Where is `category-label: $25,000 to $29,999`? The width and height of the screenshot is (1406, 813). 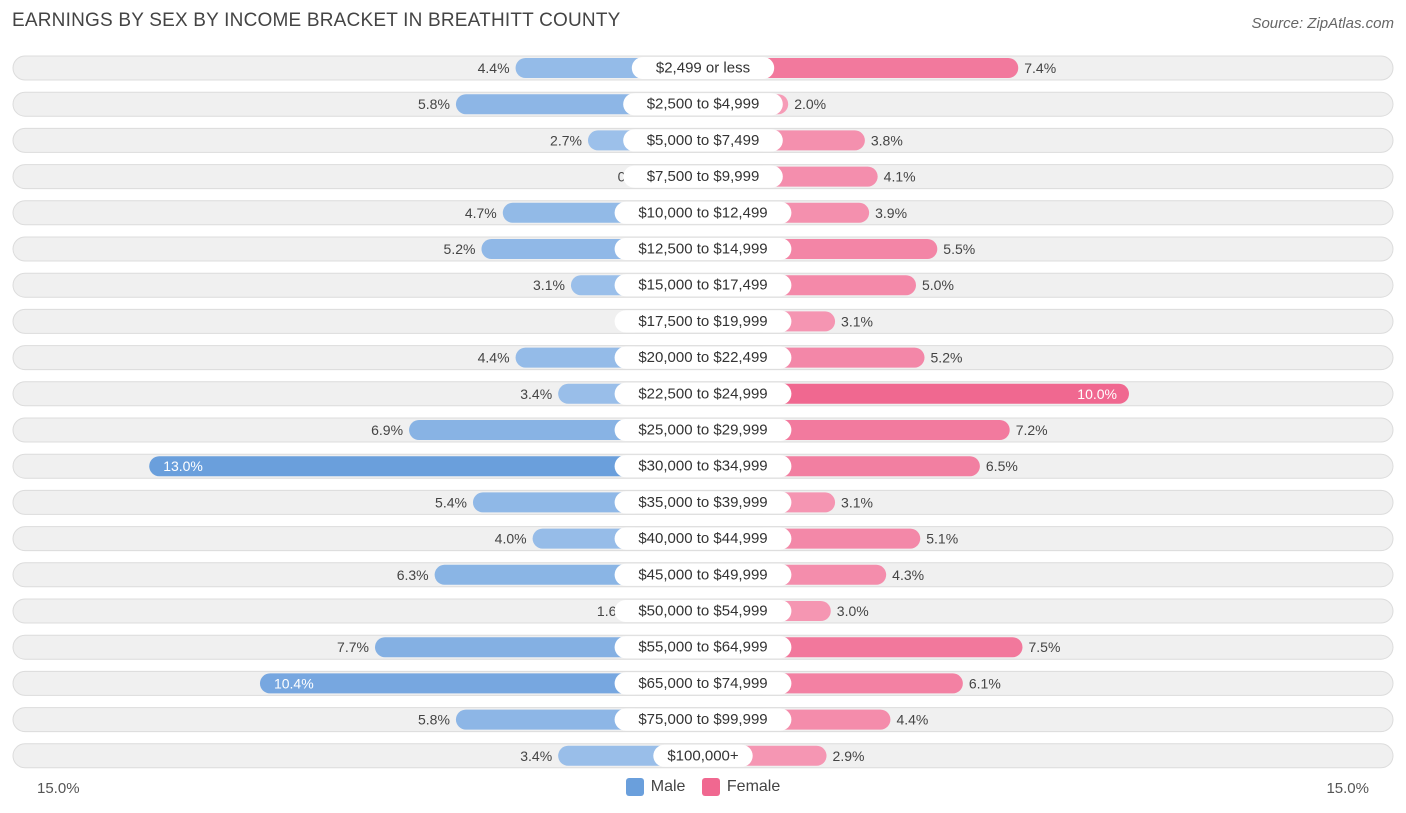
category-label: $25,000 to $29,999 is located at coordinates (702, 430).